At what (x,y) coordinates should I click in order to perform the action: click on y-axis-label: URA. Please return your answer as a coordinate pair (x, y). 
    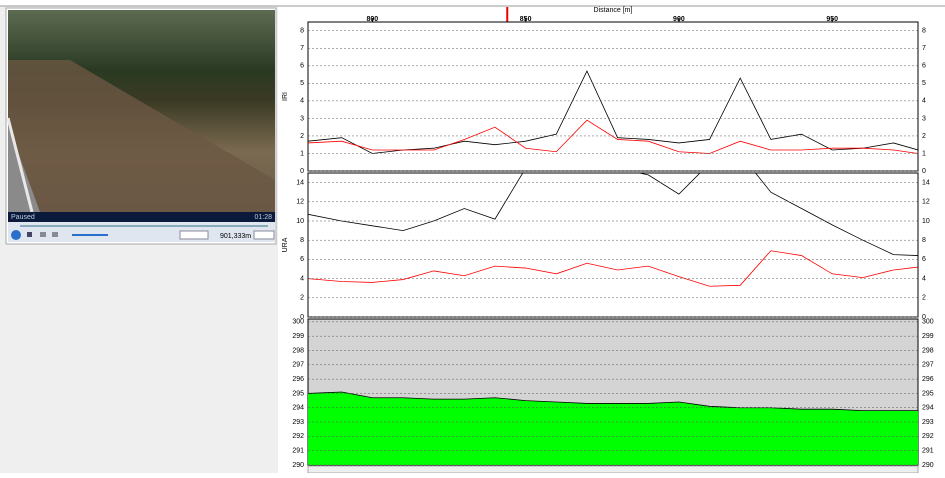
    Looking at the image, I should click on (285, 244).